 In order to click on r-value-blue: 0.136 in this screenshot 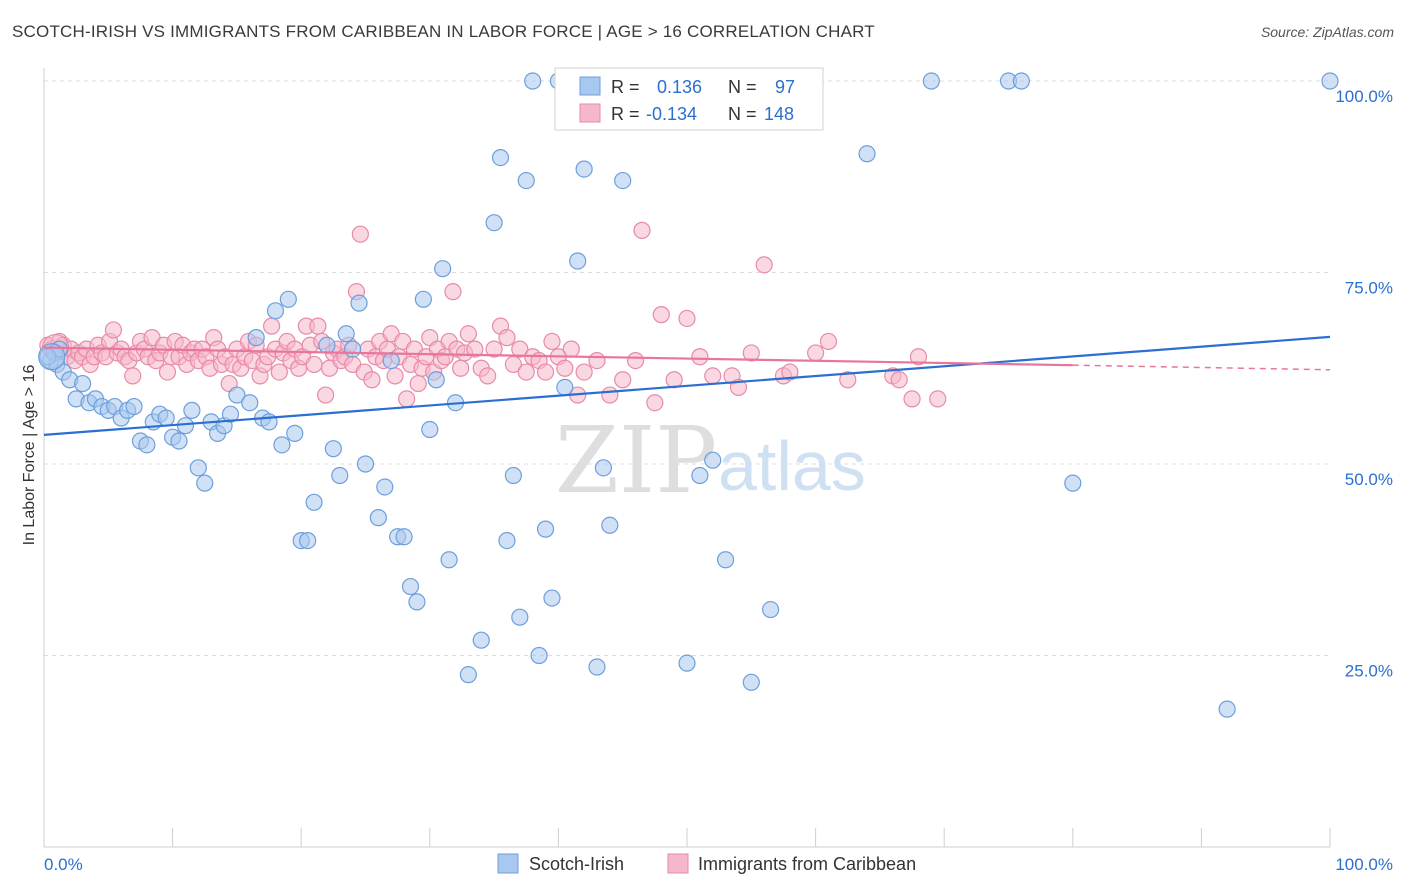, I will do `click(679, 87)`.